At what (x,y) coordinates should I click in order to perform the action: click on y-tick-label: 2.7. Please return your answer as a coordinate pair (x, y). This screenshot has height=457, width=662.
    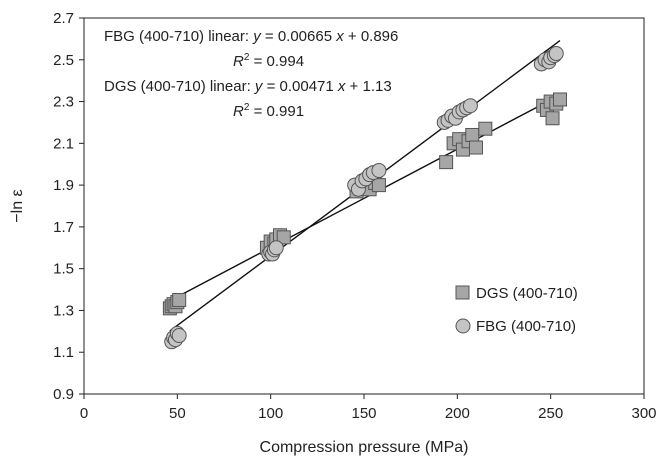
    Looking at the image, I should click on (63, 18).